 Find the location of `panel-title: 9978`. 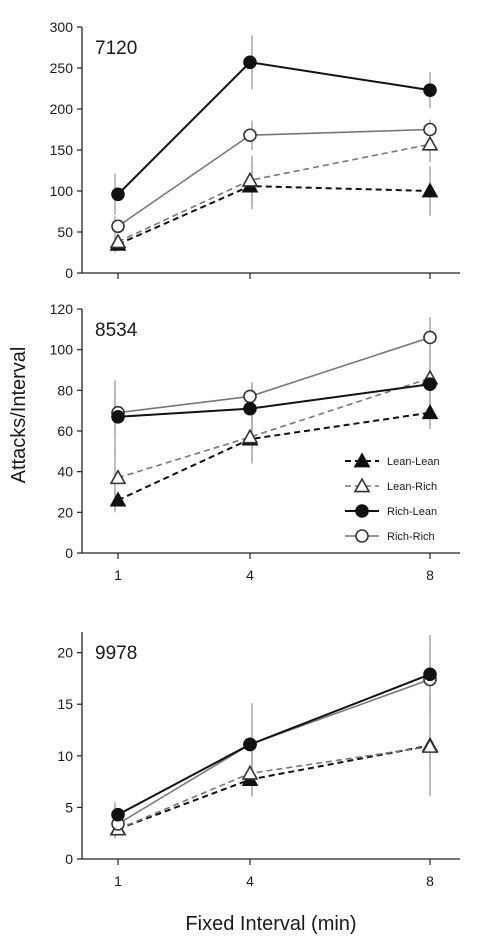

panel-title: 9978 is located at coordinates (116, 653).